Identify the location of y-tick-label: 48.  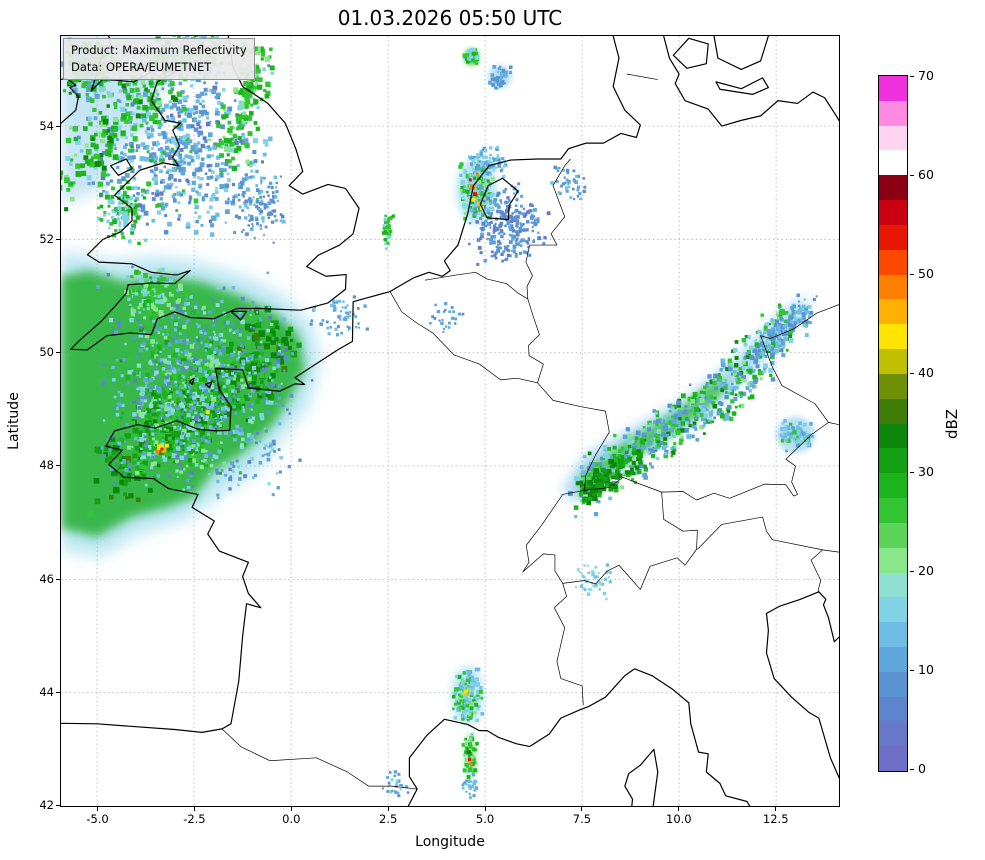
(46, 465).